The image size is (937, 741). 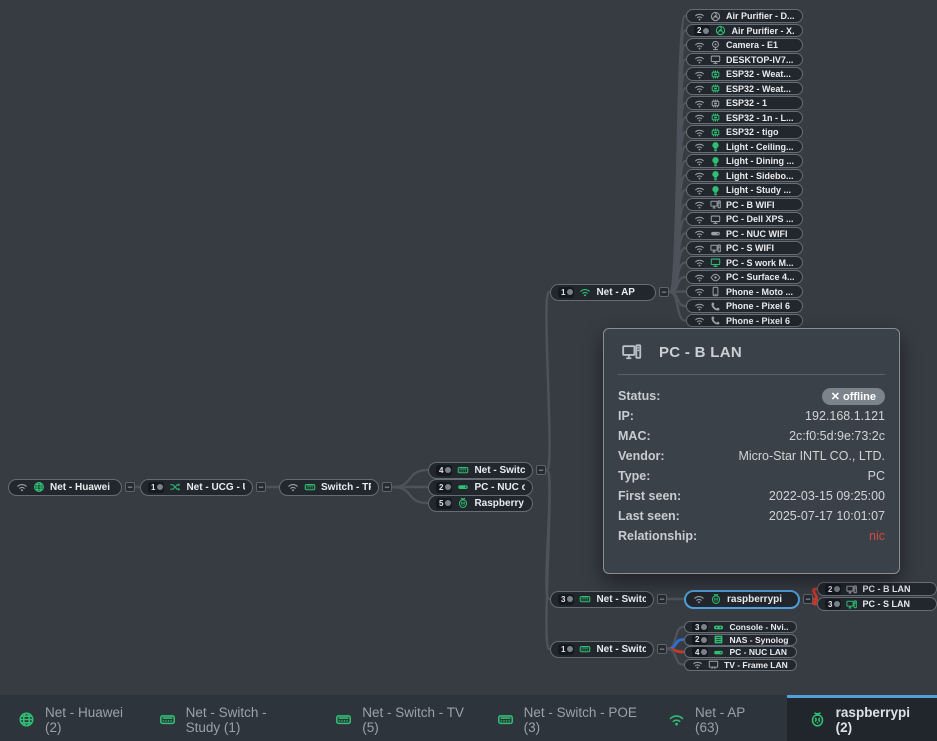 I want to click on node-label: Phone - Pixel 6, so click(x=758, y=320).